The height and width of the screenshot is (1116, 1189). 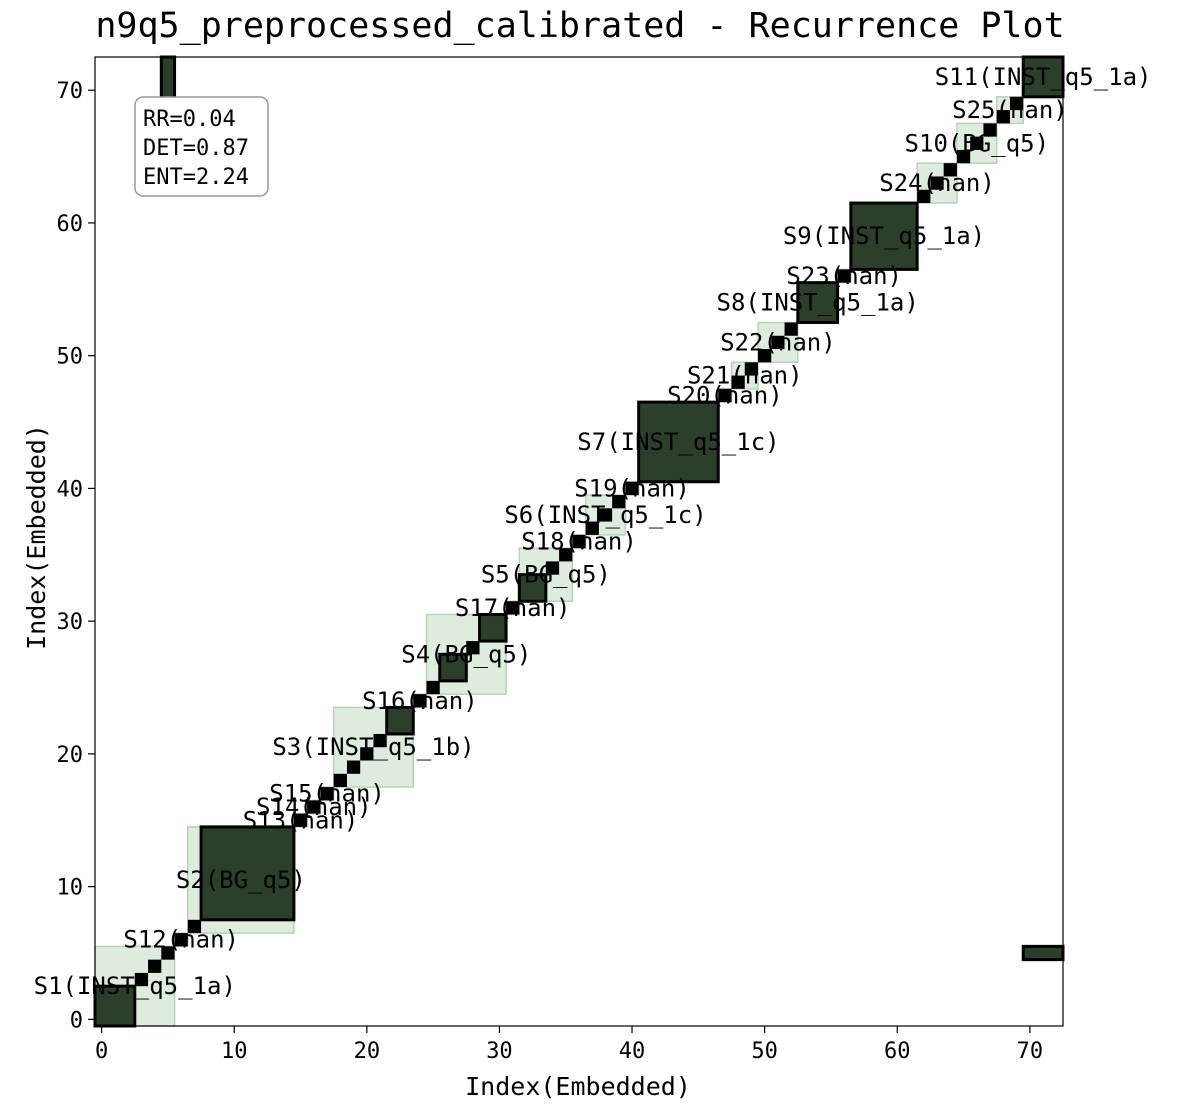 I want to click on segment-label: S17(nan), so click(x=513, y=608).